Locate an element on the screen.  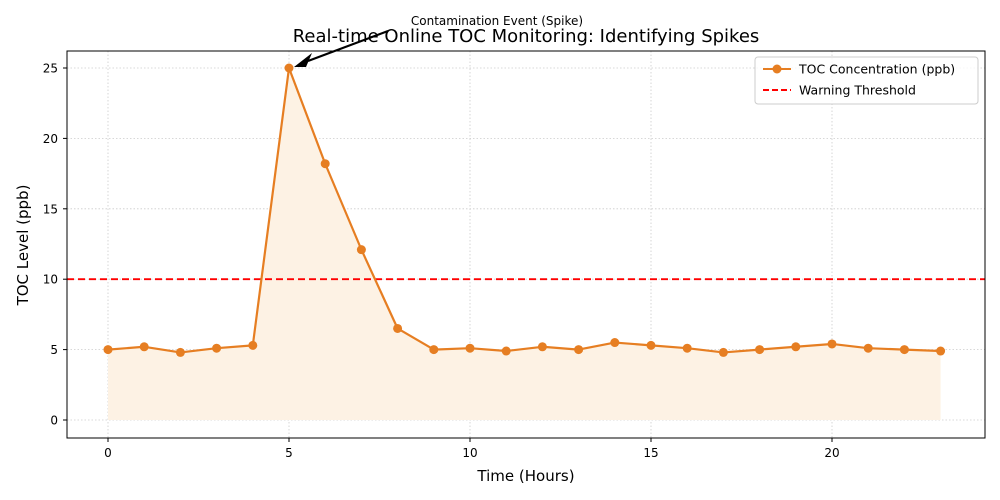
legend-marker-icon is located at coordinates (777, 69).